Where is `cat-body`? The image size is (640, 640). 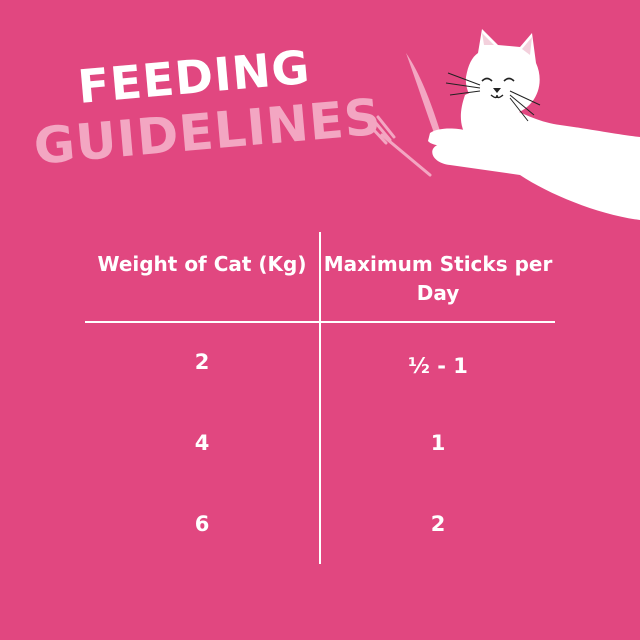
cat-body is located at coordinates (536, 156).